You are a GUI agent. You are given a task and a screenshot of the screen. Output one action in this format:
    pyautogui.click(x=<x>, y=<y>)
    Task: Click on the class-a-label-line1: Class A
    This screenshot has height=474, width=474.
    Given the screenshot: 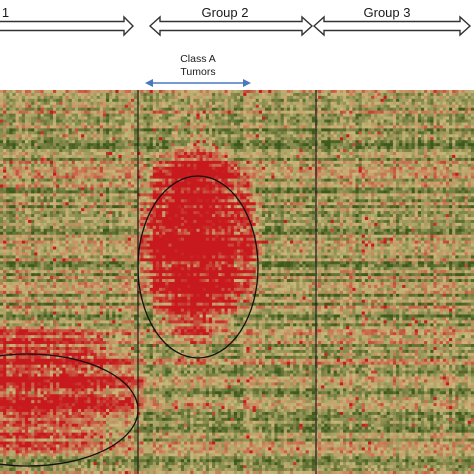 What is the action you would take?
    pyautogui.click(x=198, y=59)
    